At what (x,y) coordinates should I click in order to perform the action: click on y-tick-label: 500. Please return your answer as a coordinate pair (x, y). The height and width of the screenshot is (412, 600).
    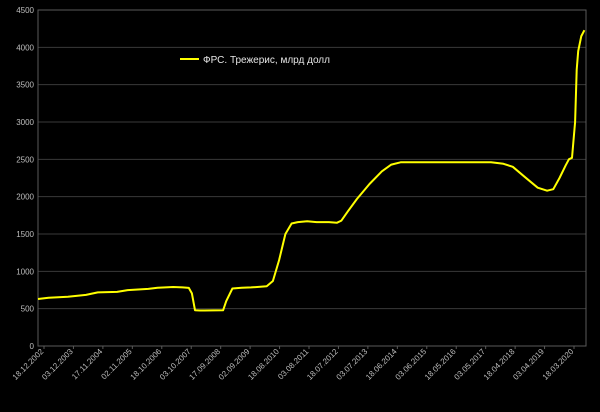
    Looking at the image, I should click on (28, 309).